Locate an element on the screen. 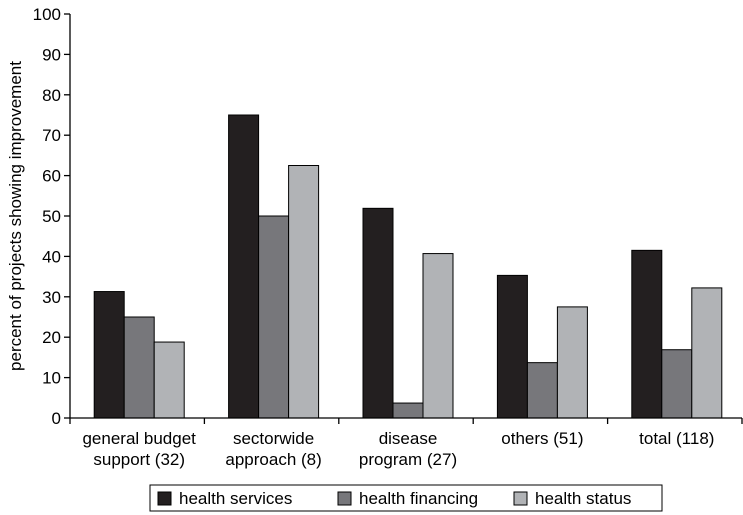 The width and height of the screenshot is (743, 515). y-tick-label: 30 is located at coordinates (51, 297).